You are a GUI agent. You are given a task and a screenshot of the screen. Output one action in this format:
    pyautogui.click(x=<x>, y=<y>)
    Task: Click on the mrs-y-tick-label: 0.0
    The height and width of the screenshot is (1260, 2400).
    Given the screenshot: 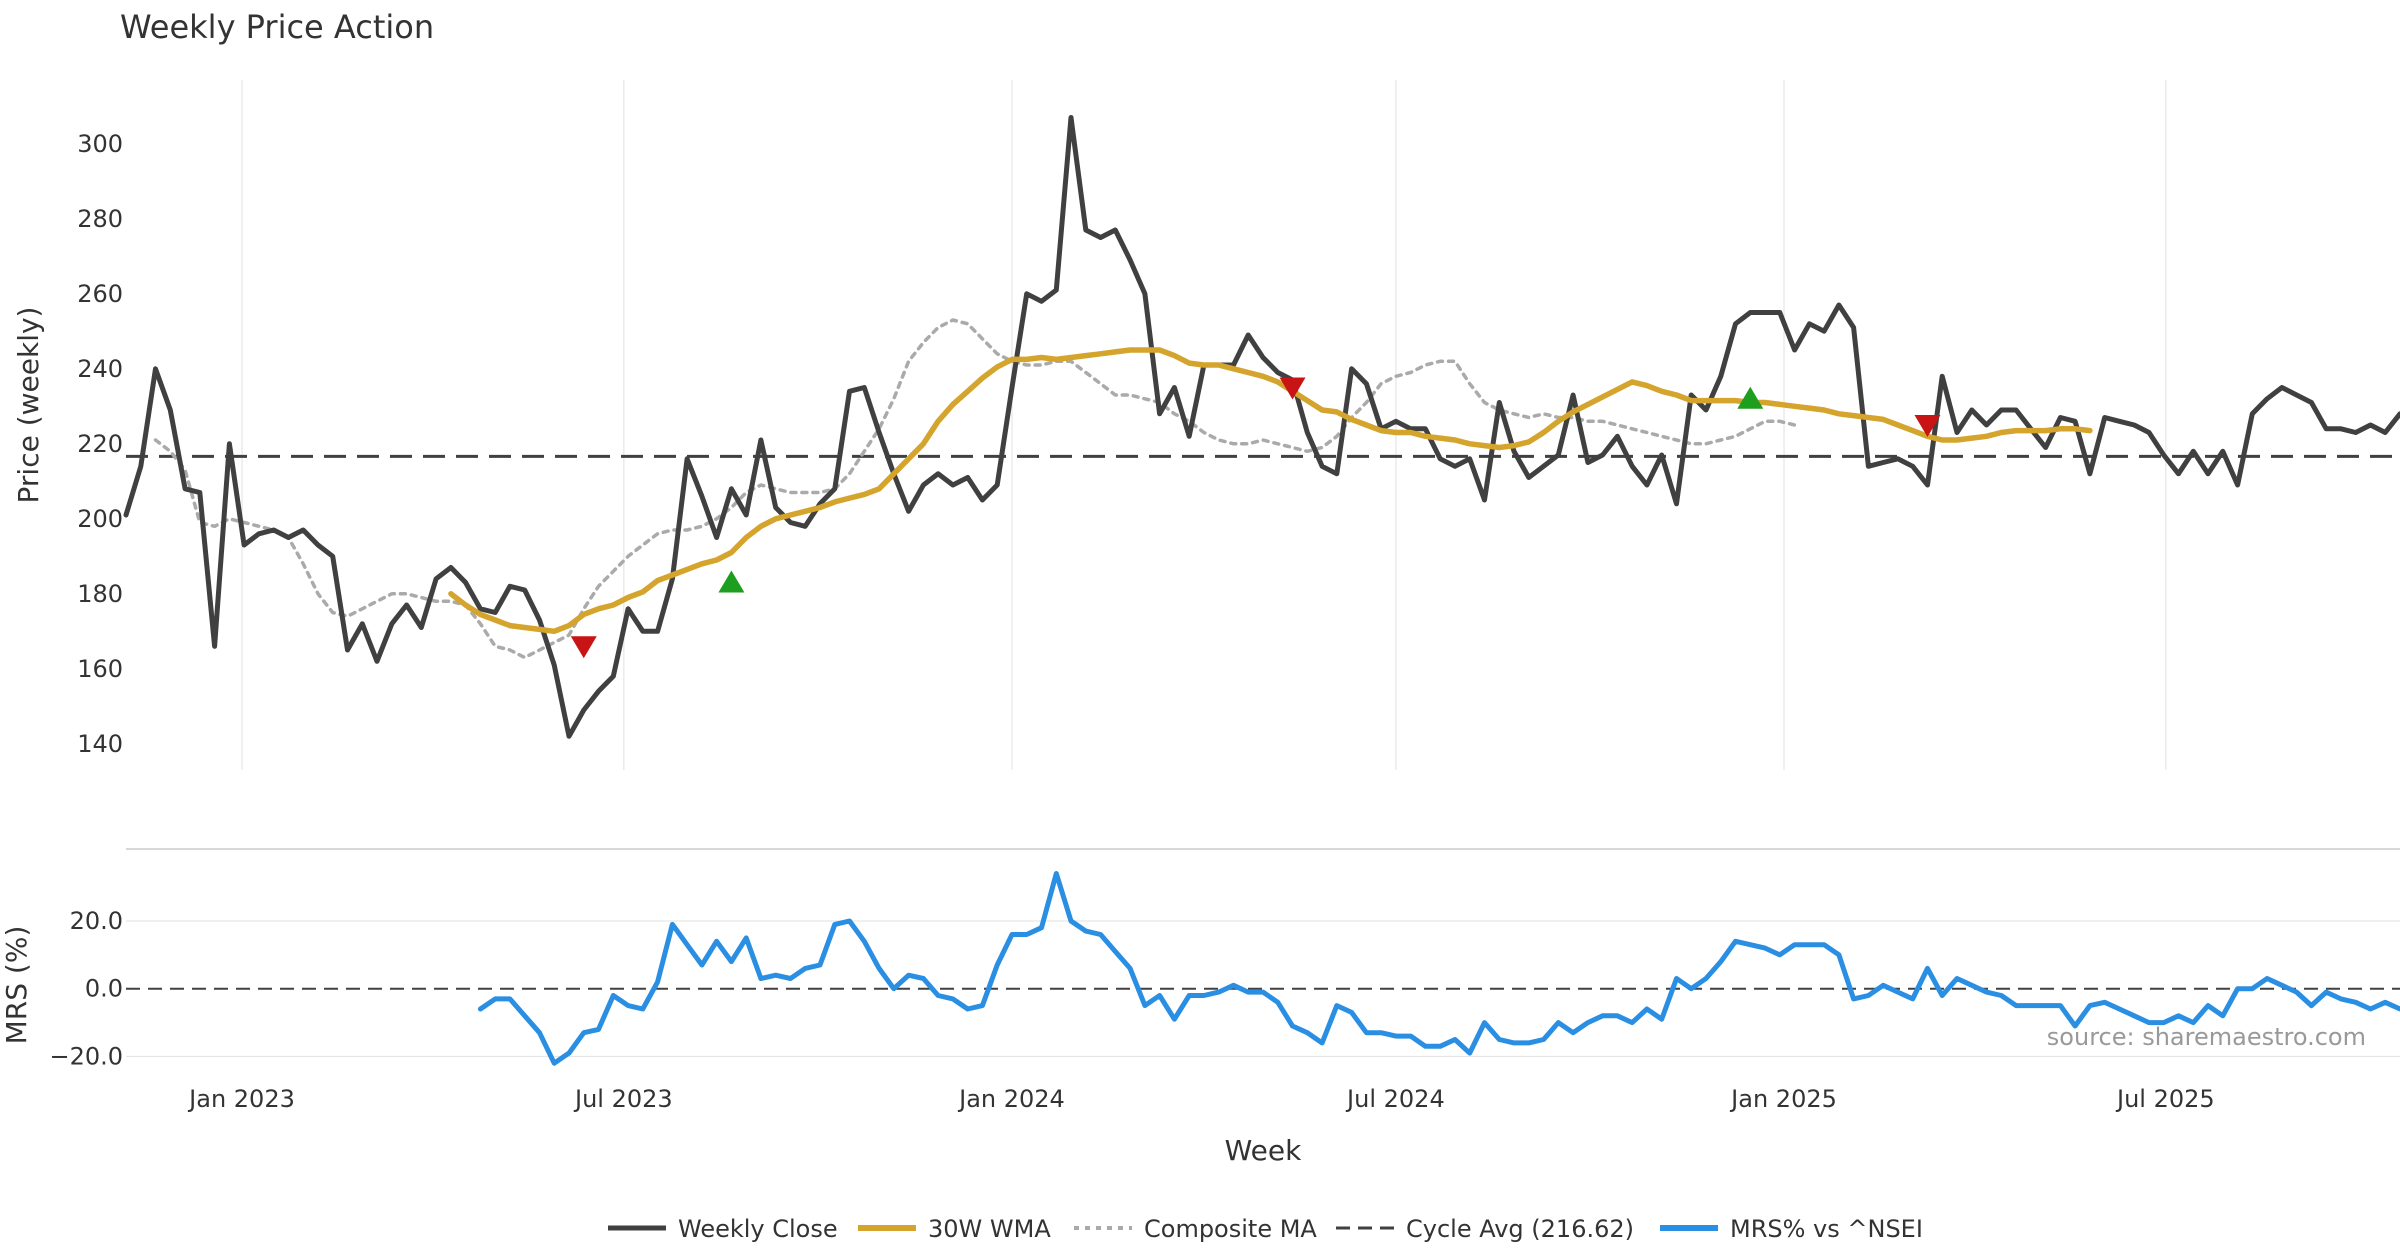 What is the action you would take?
    pyautogui.click(x=104, y=989)
    